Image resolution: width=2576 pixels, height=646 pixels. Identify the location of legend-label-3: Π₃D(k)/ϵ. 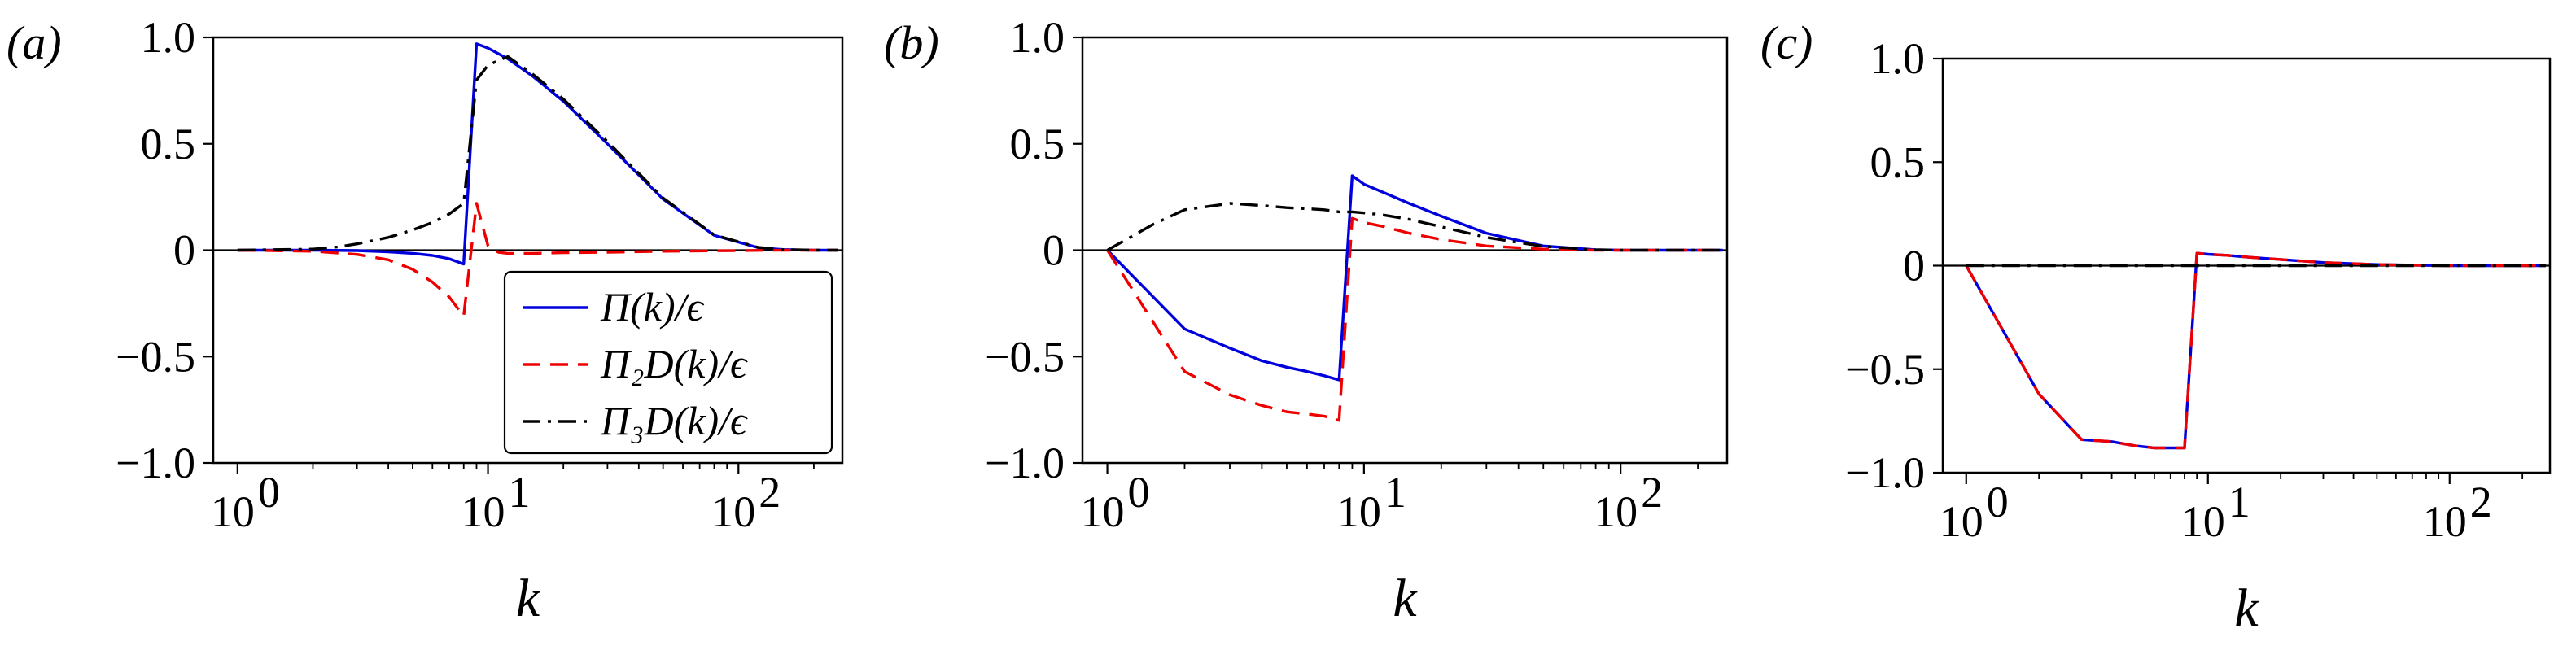
(674, 420).